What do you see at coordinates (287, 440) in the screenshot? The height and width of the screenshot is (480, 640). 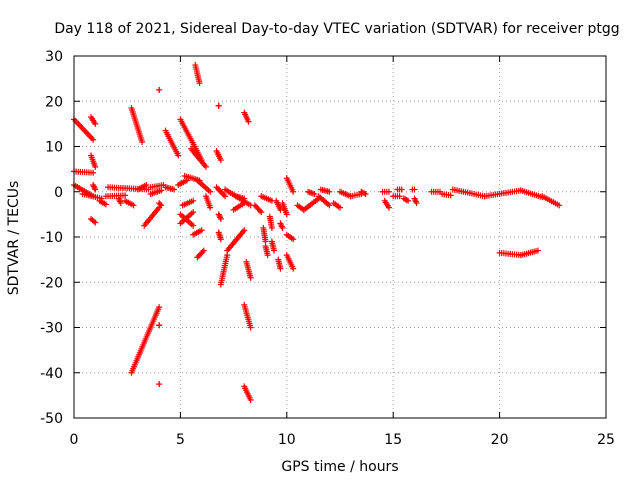 I see `x-tick-label: 10` at bounding box center [287, 440].